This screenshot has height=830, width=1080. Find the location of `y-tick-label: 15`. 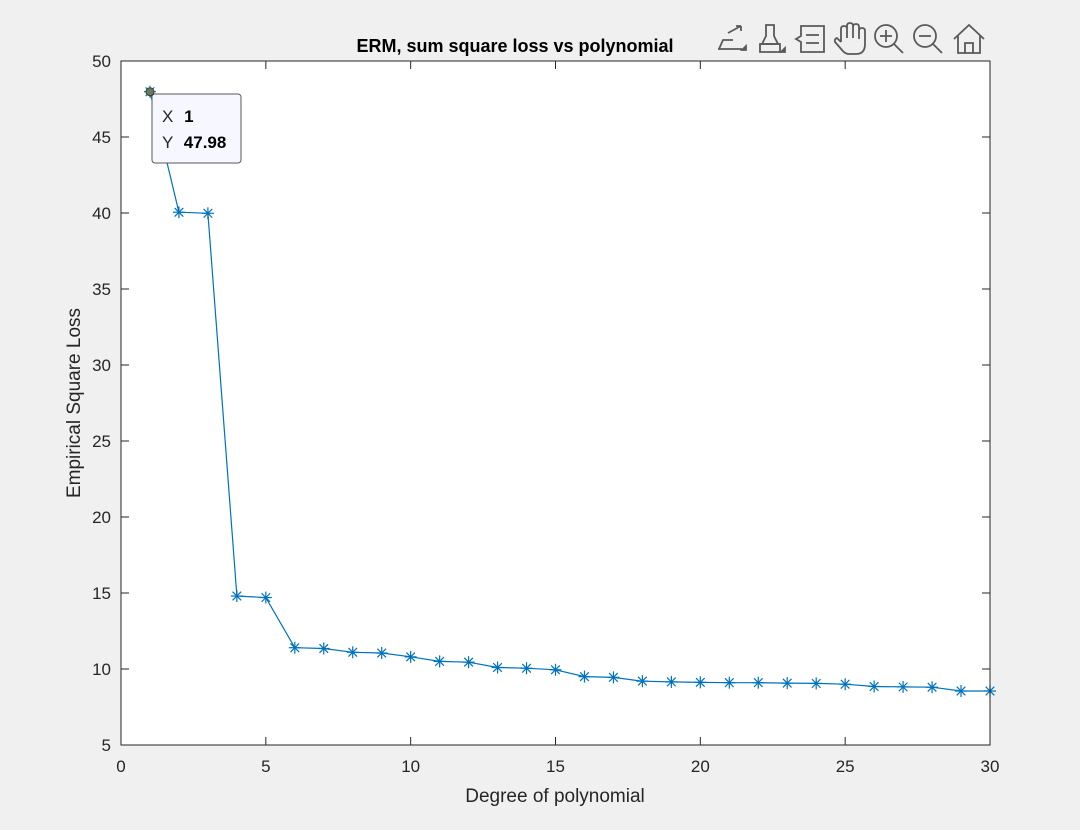

y-tick-label: 15 is located at coordinates (101, 593).